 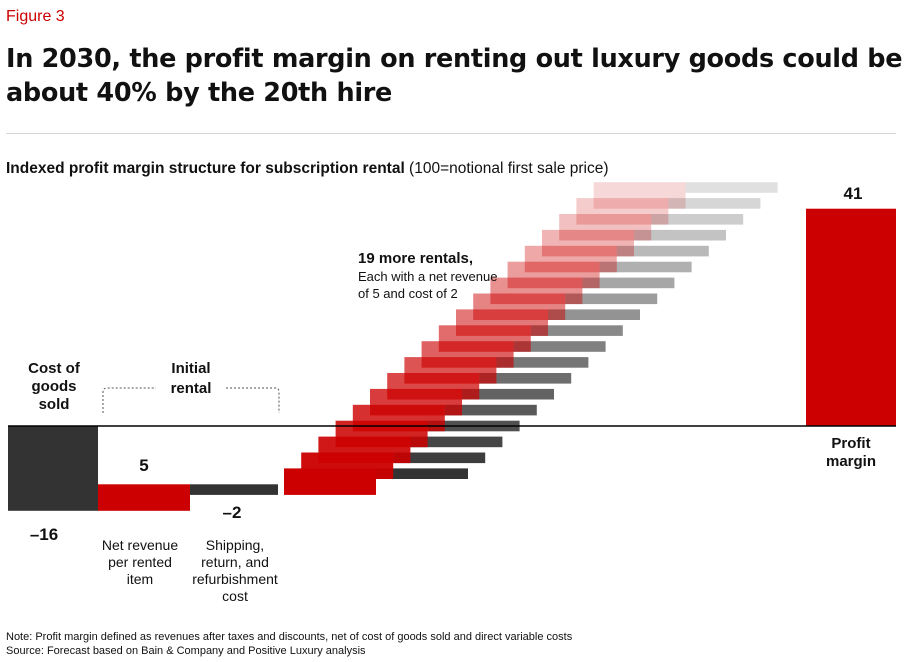 I want to click on label-net-revenue-category: item, so click(x=140, y=579).